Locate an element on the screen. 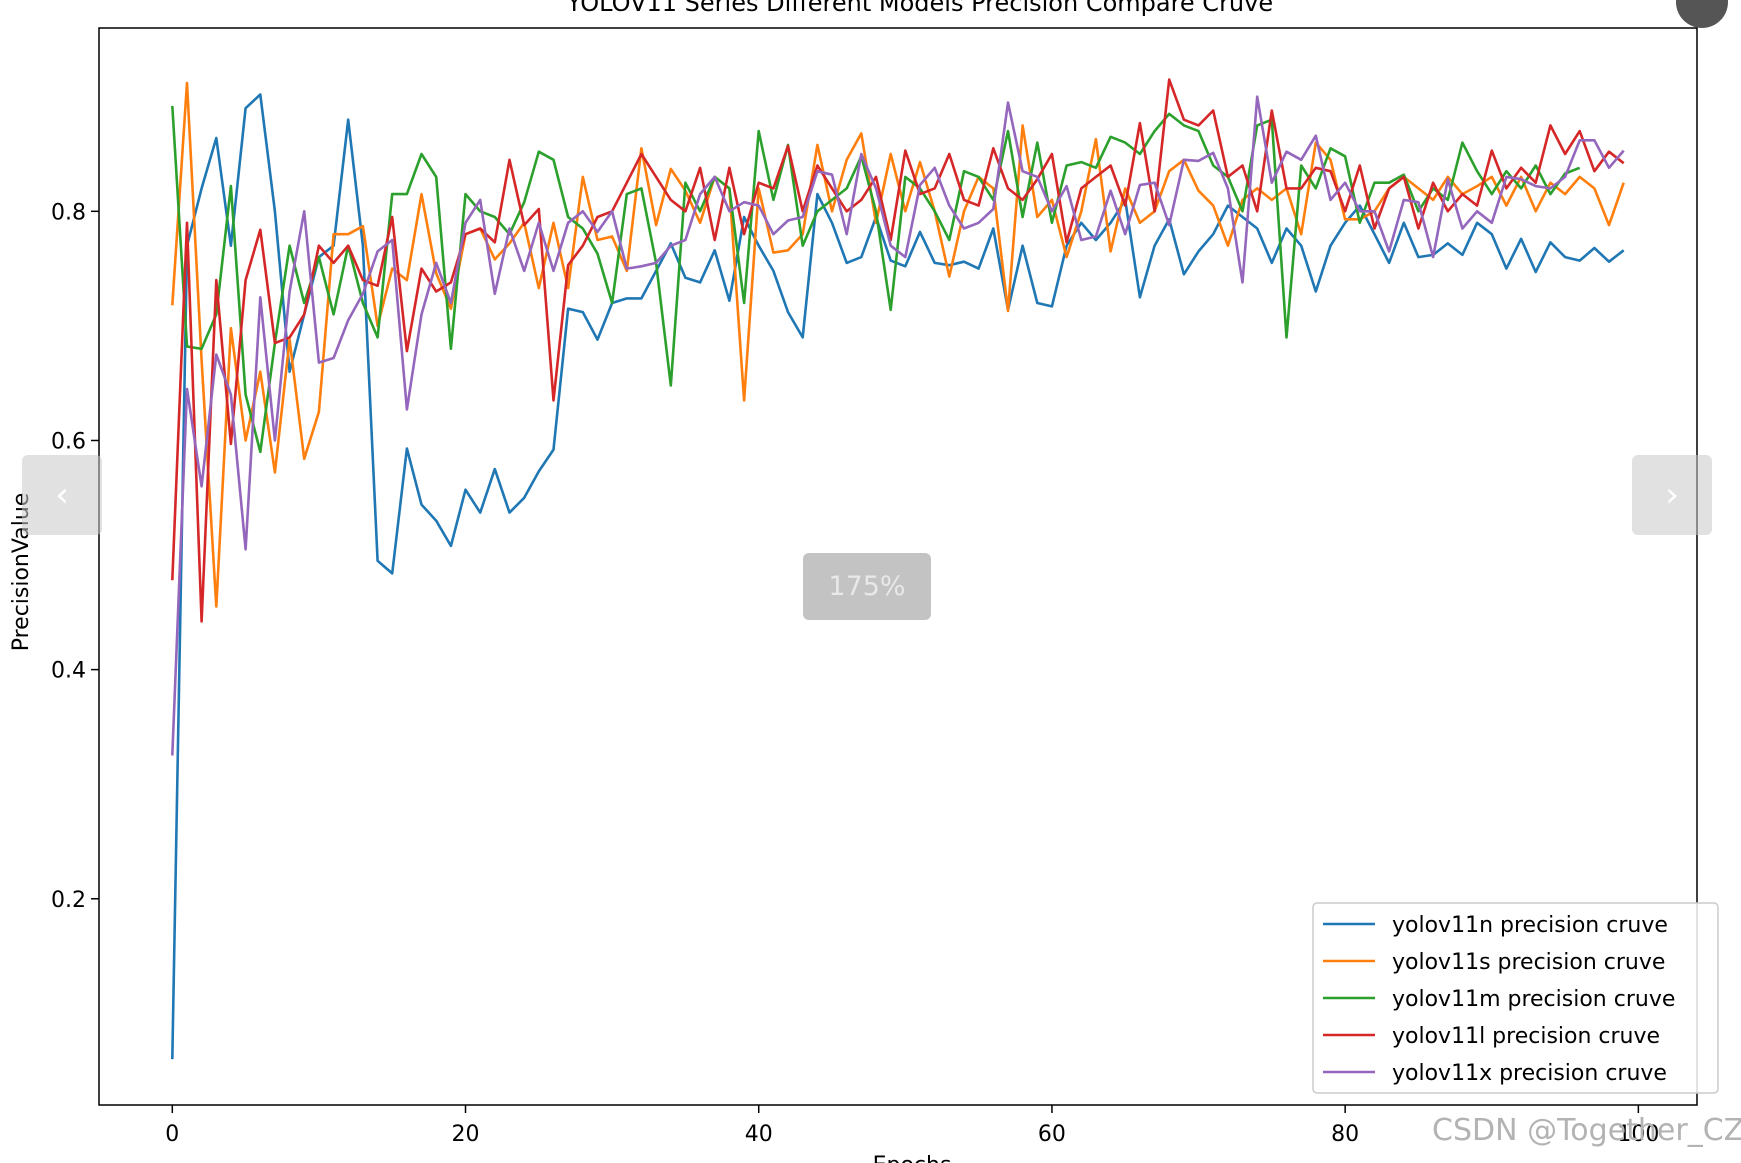  y-tick-label: 0.8 is located at coordinates (68, 212).